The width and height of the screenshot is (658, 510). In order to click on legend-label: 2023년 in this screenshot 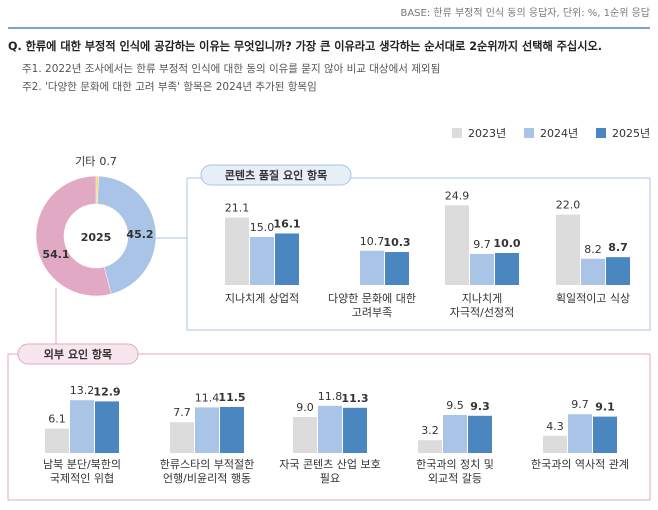, I will do `click(487, 133)`.